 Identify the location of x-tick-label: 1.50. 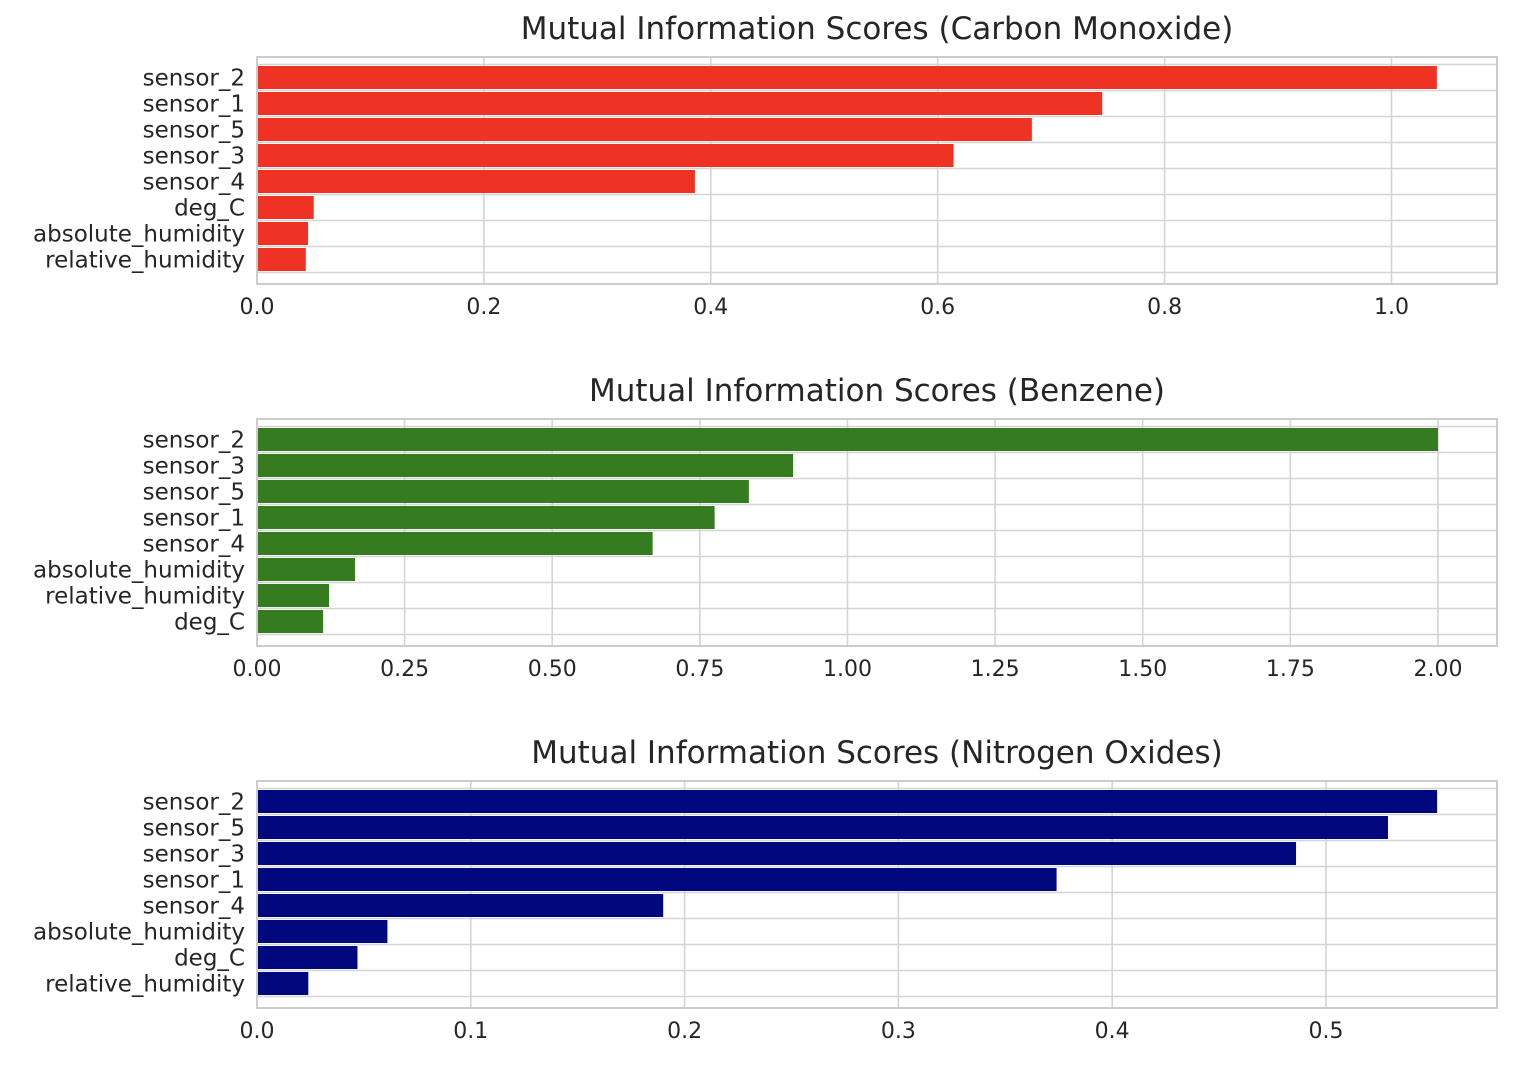
(1142, 669).